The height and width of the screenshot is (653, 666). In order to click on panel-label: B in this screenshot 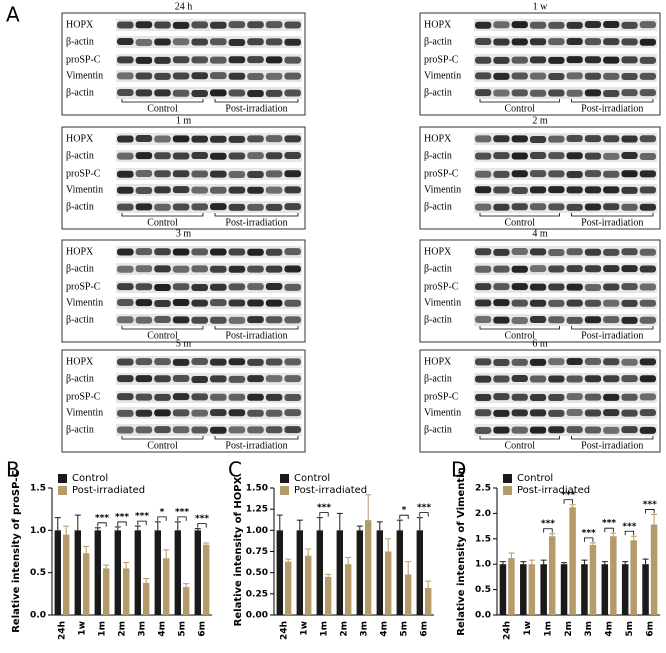, I will do `click(13, 470)`.